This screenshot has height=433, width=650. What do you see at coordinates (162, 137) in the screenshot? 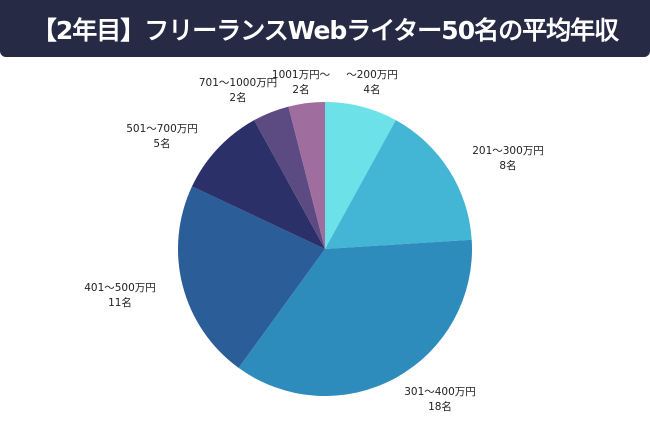
I see `slice-label: 501～700万円 5名` at bounding box center [162, 137].